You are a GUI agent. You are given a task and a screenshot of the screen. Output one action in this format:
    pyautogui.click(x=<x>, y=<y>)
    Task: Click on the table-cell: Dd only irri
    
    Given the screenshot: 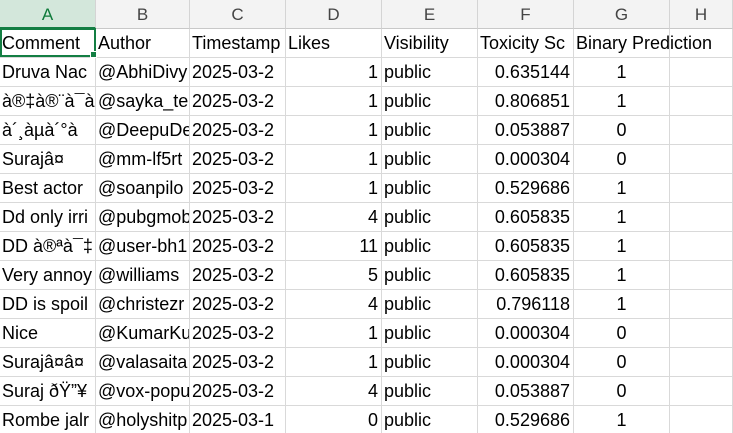 What is the action you would take?
    pyautogui.click(x=48, y=217)
    